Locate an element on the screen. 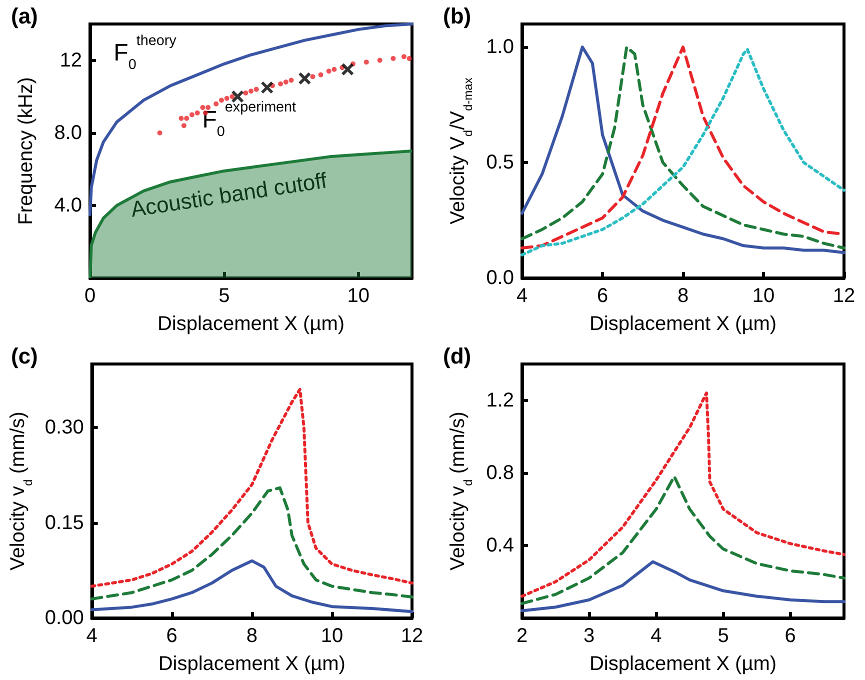 The width and height of the screenshot is (865, 680). y-axis-title: Frequency (kHz) is located at coordinates (26, 151).